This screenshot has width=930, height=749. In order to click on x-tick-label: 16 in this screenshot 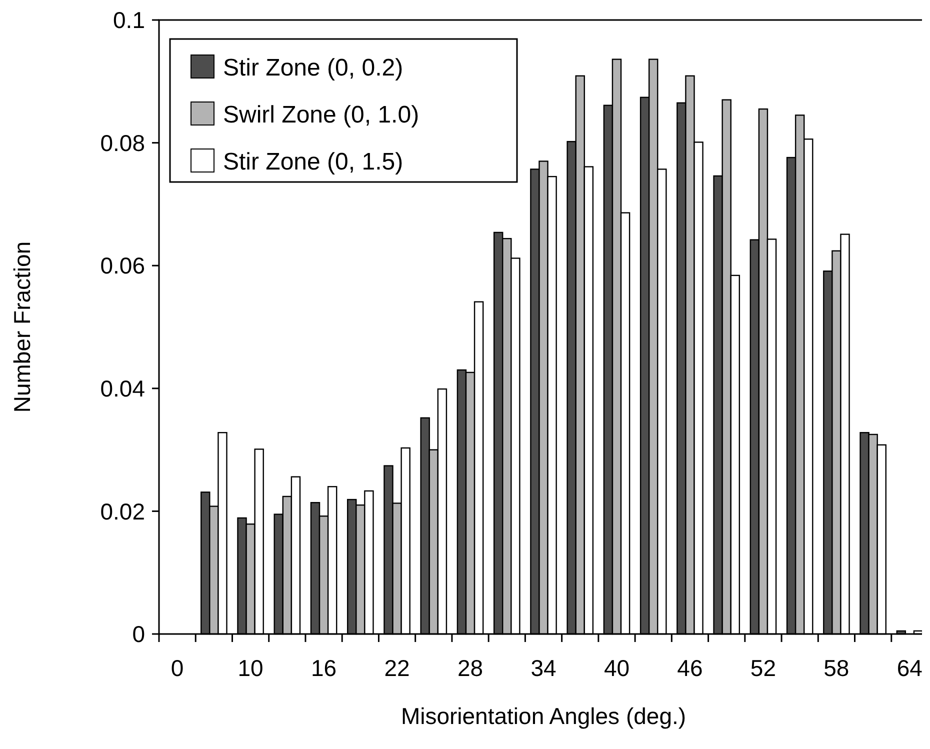, I will do `click(323, 668)`.